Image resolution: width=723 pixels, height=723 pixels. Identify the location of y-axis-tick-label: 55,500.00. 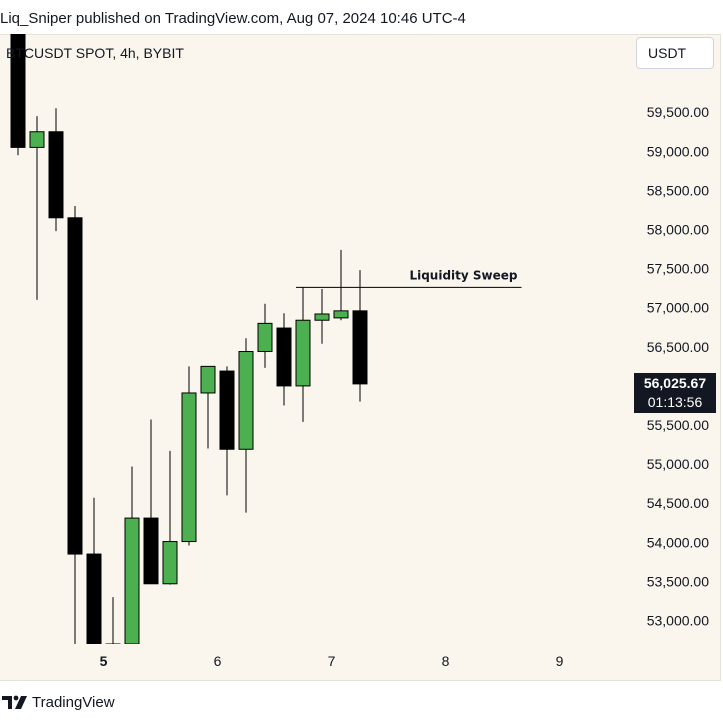
(678, 425).